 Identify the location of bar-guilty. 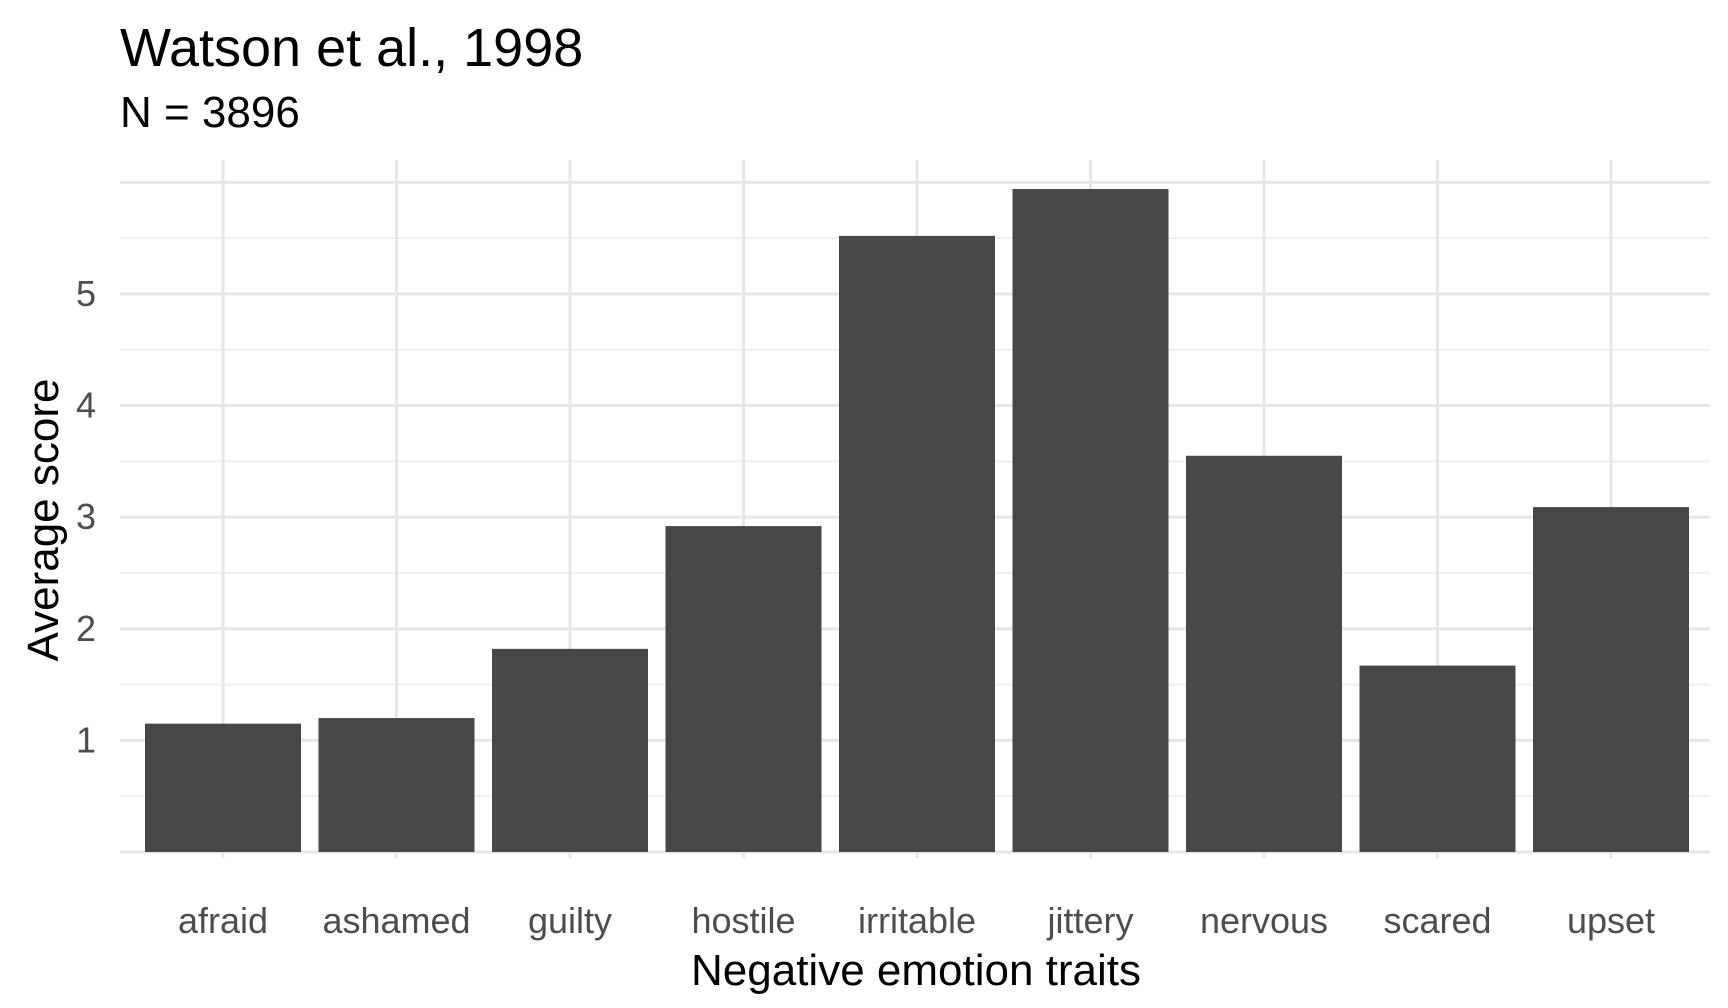
(570, 750).